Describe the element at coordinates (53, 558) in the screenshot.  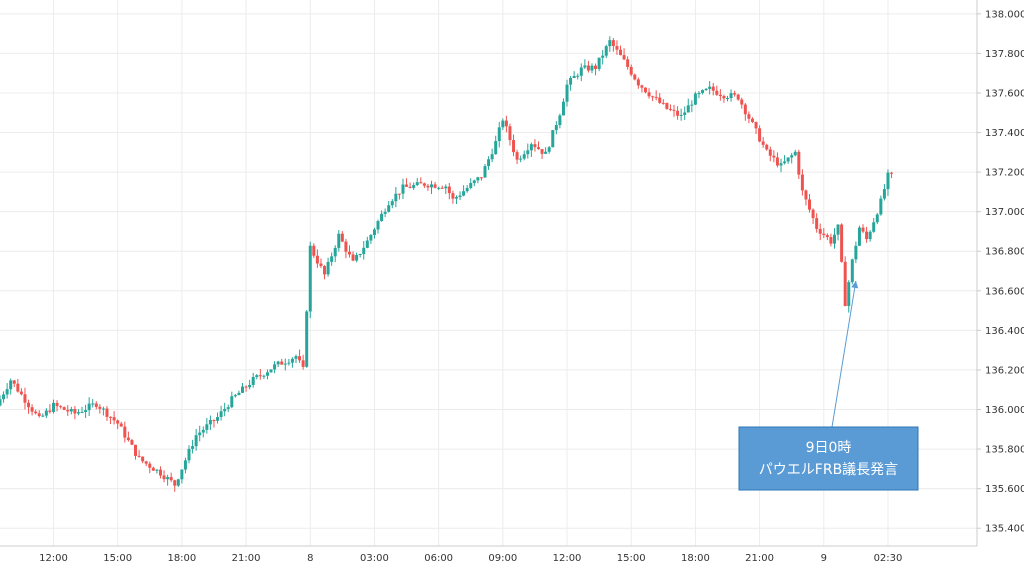
I see `x-tick-label: 12:00` at that location.